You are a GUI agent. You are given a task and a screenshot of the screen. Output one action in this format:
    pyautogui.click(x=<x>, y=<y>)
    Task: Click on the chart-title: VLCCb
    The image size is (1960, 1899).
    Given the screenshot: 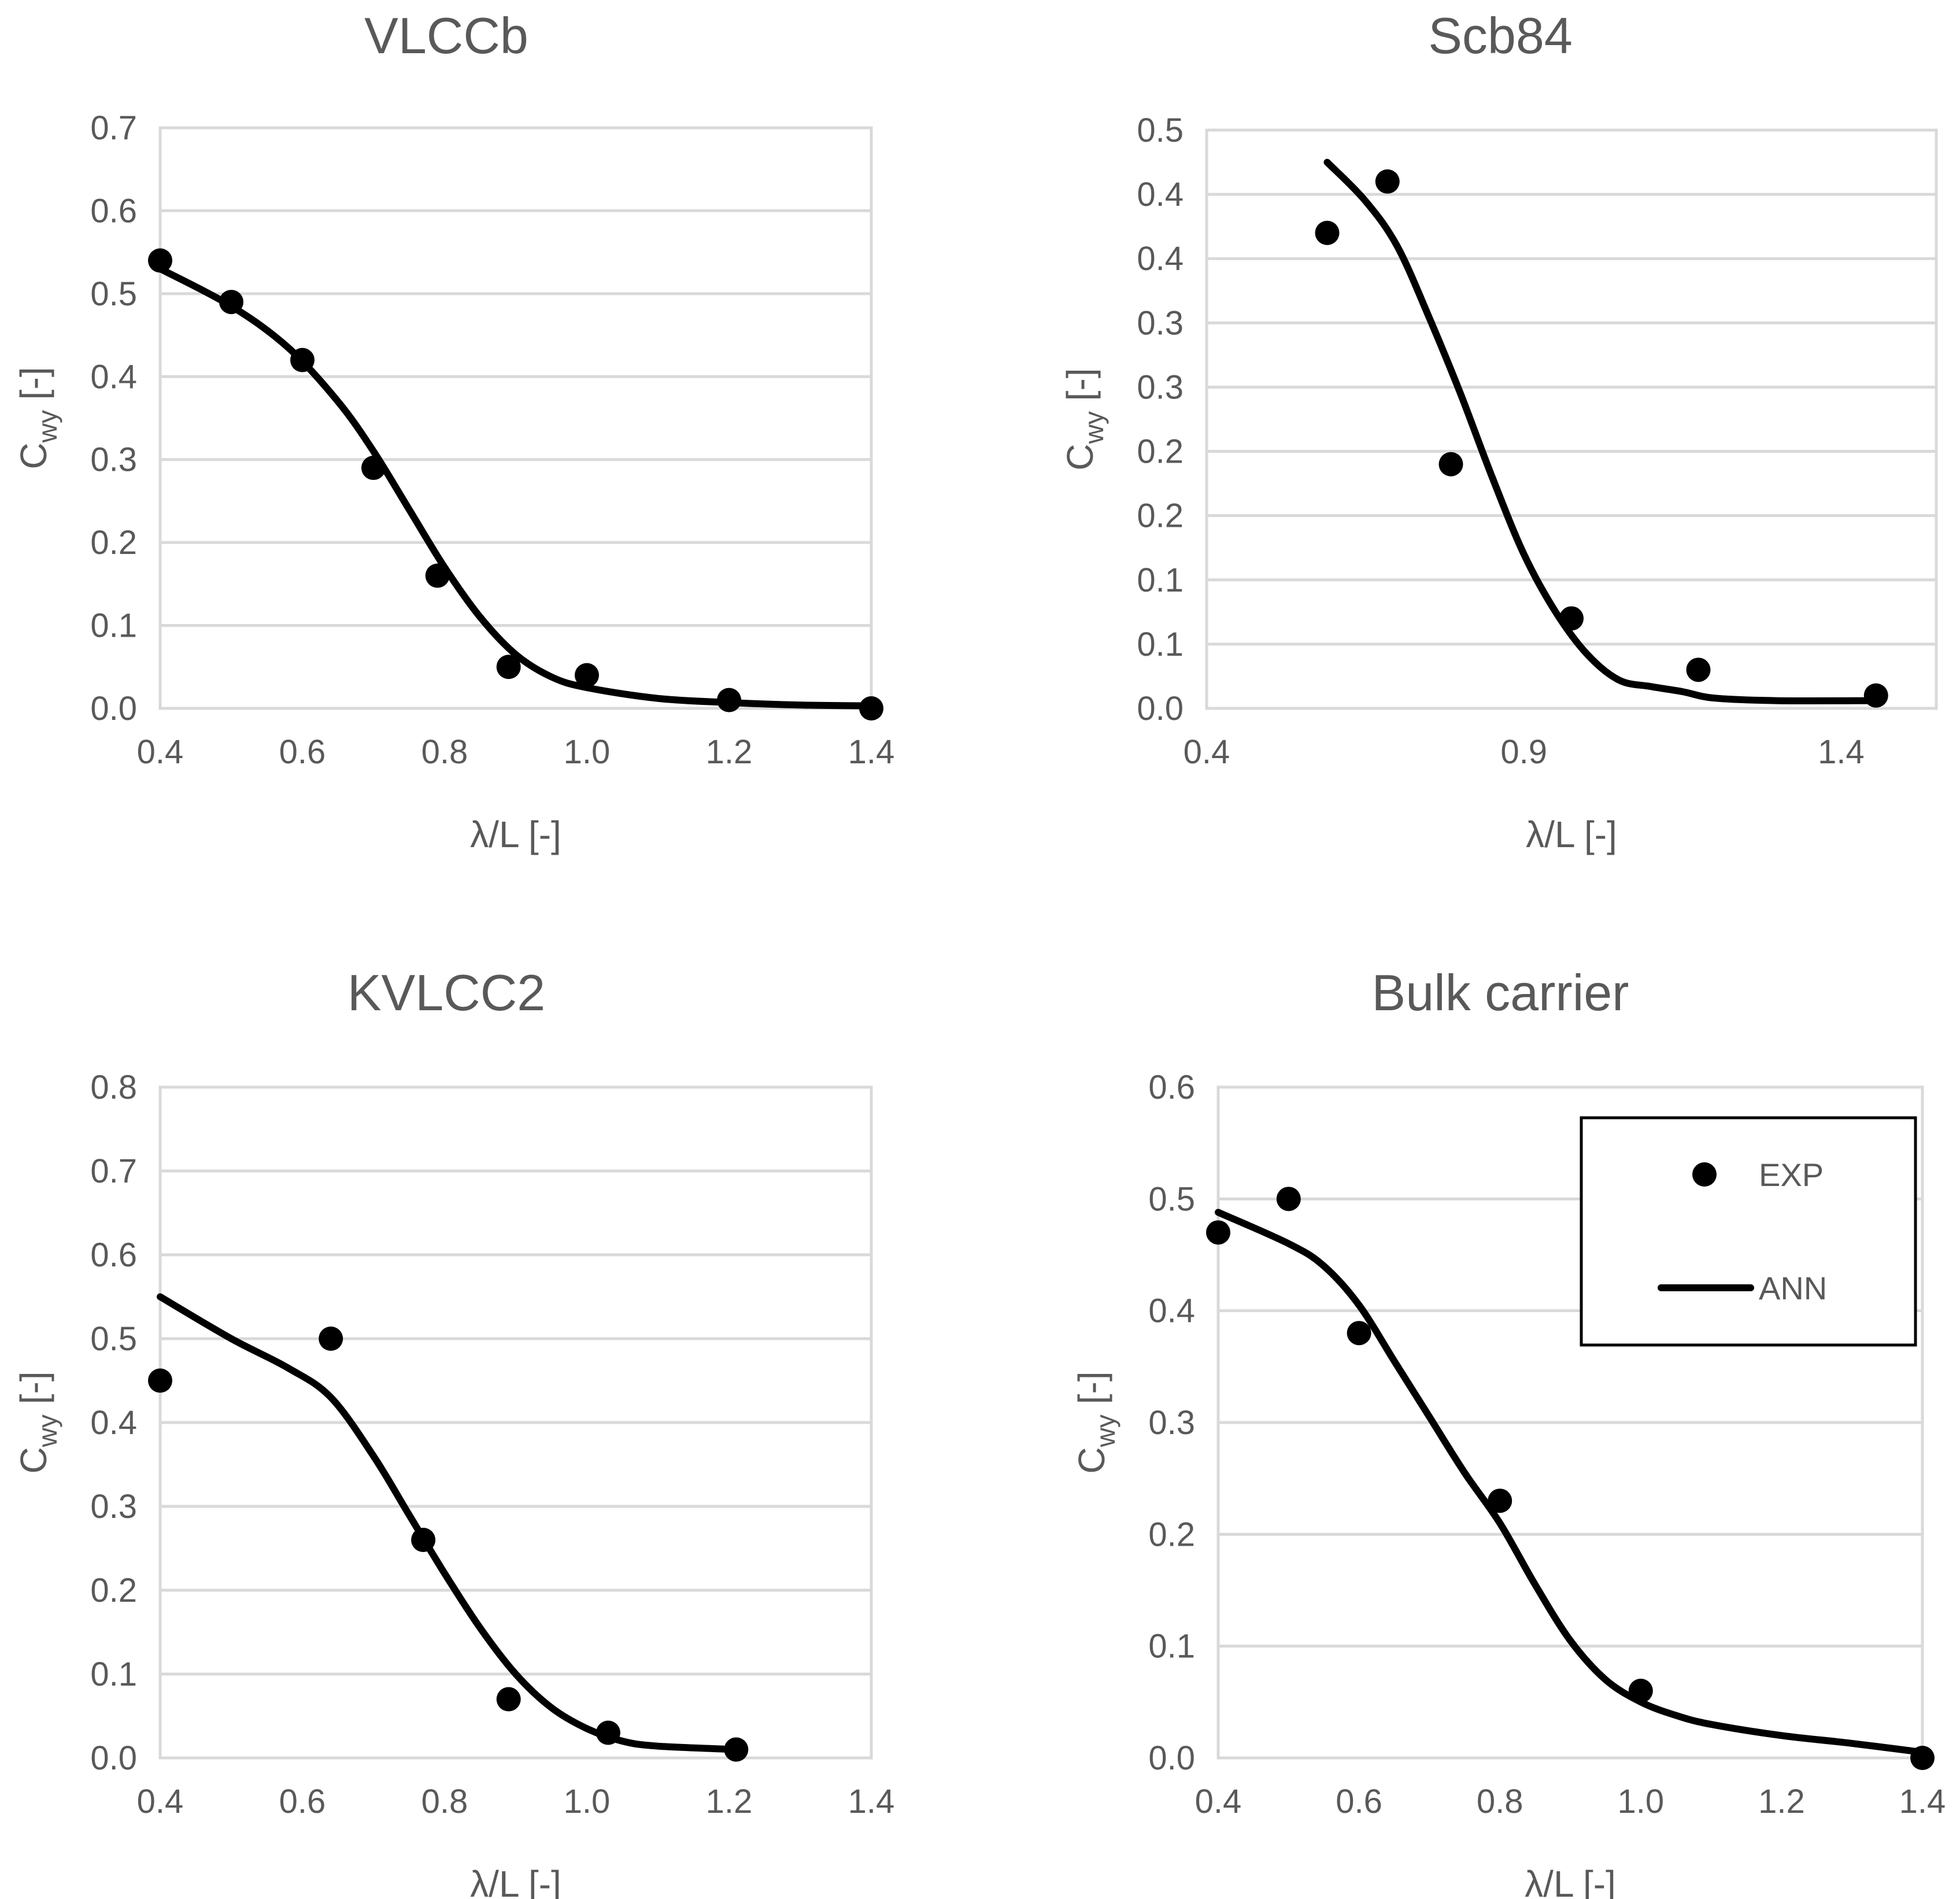 What is the action you would take?
    pyautogui.click(x=446, y=35)
    